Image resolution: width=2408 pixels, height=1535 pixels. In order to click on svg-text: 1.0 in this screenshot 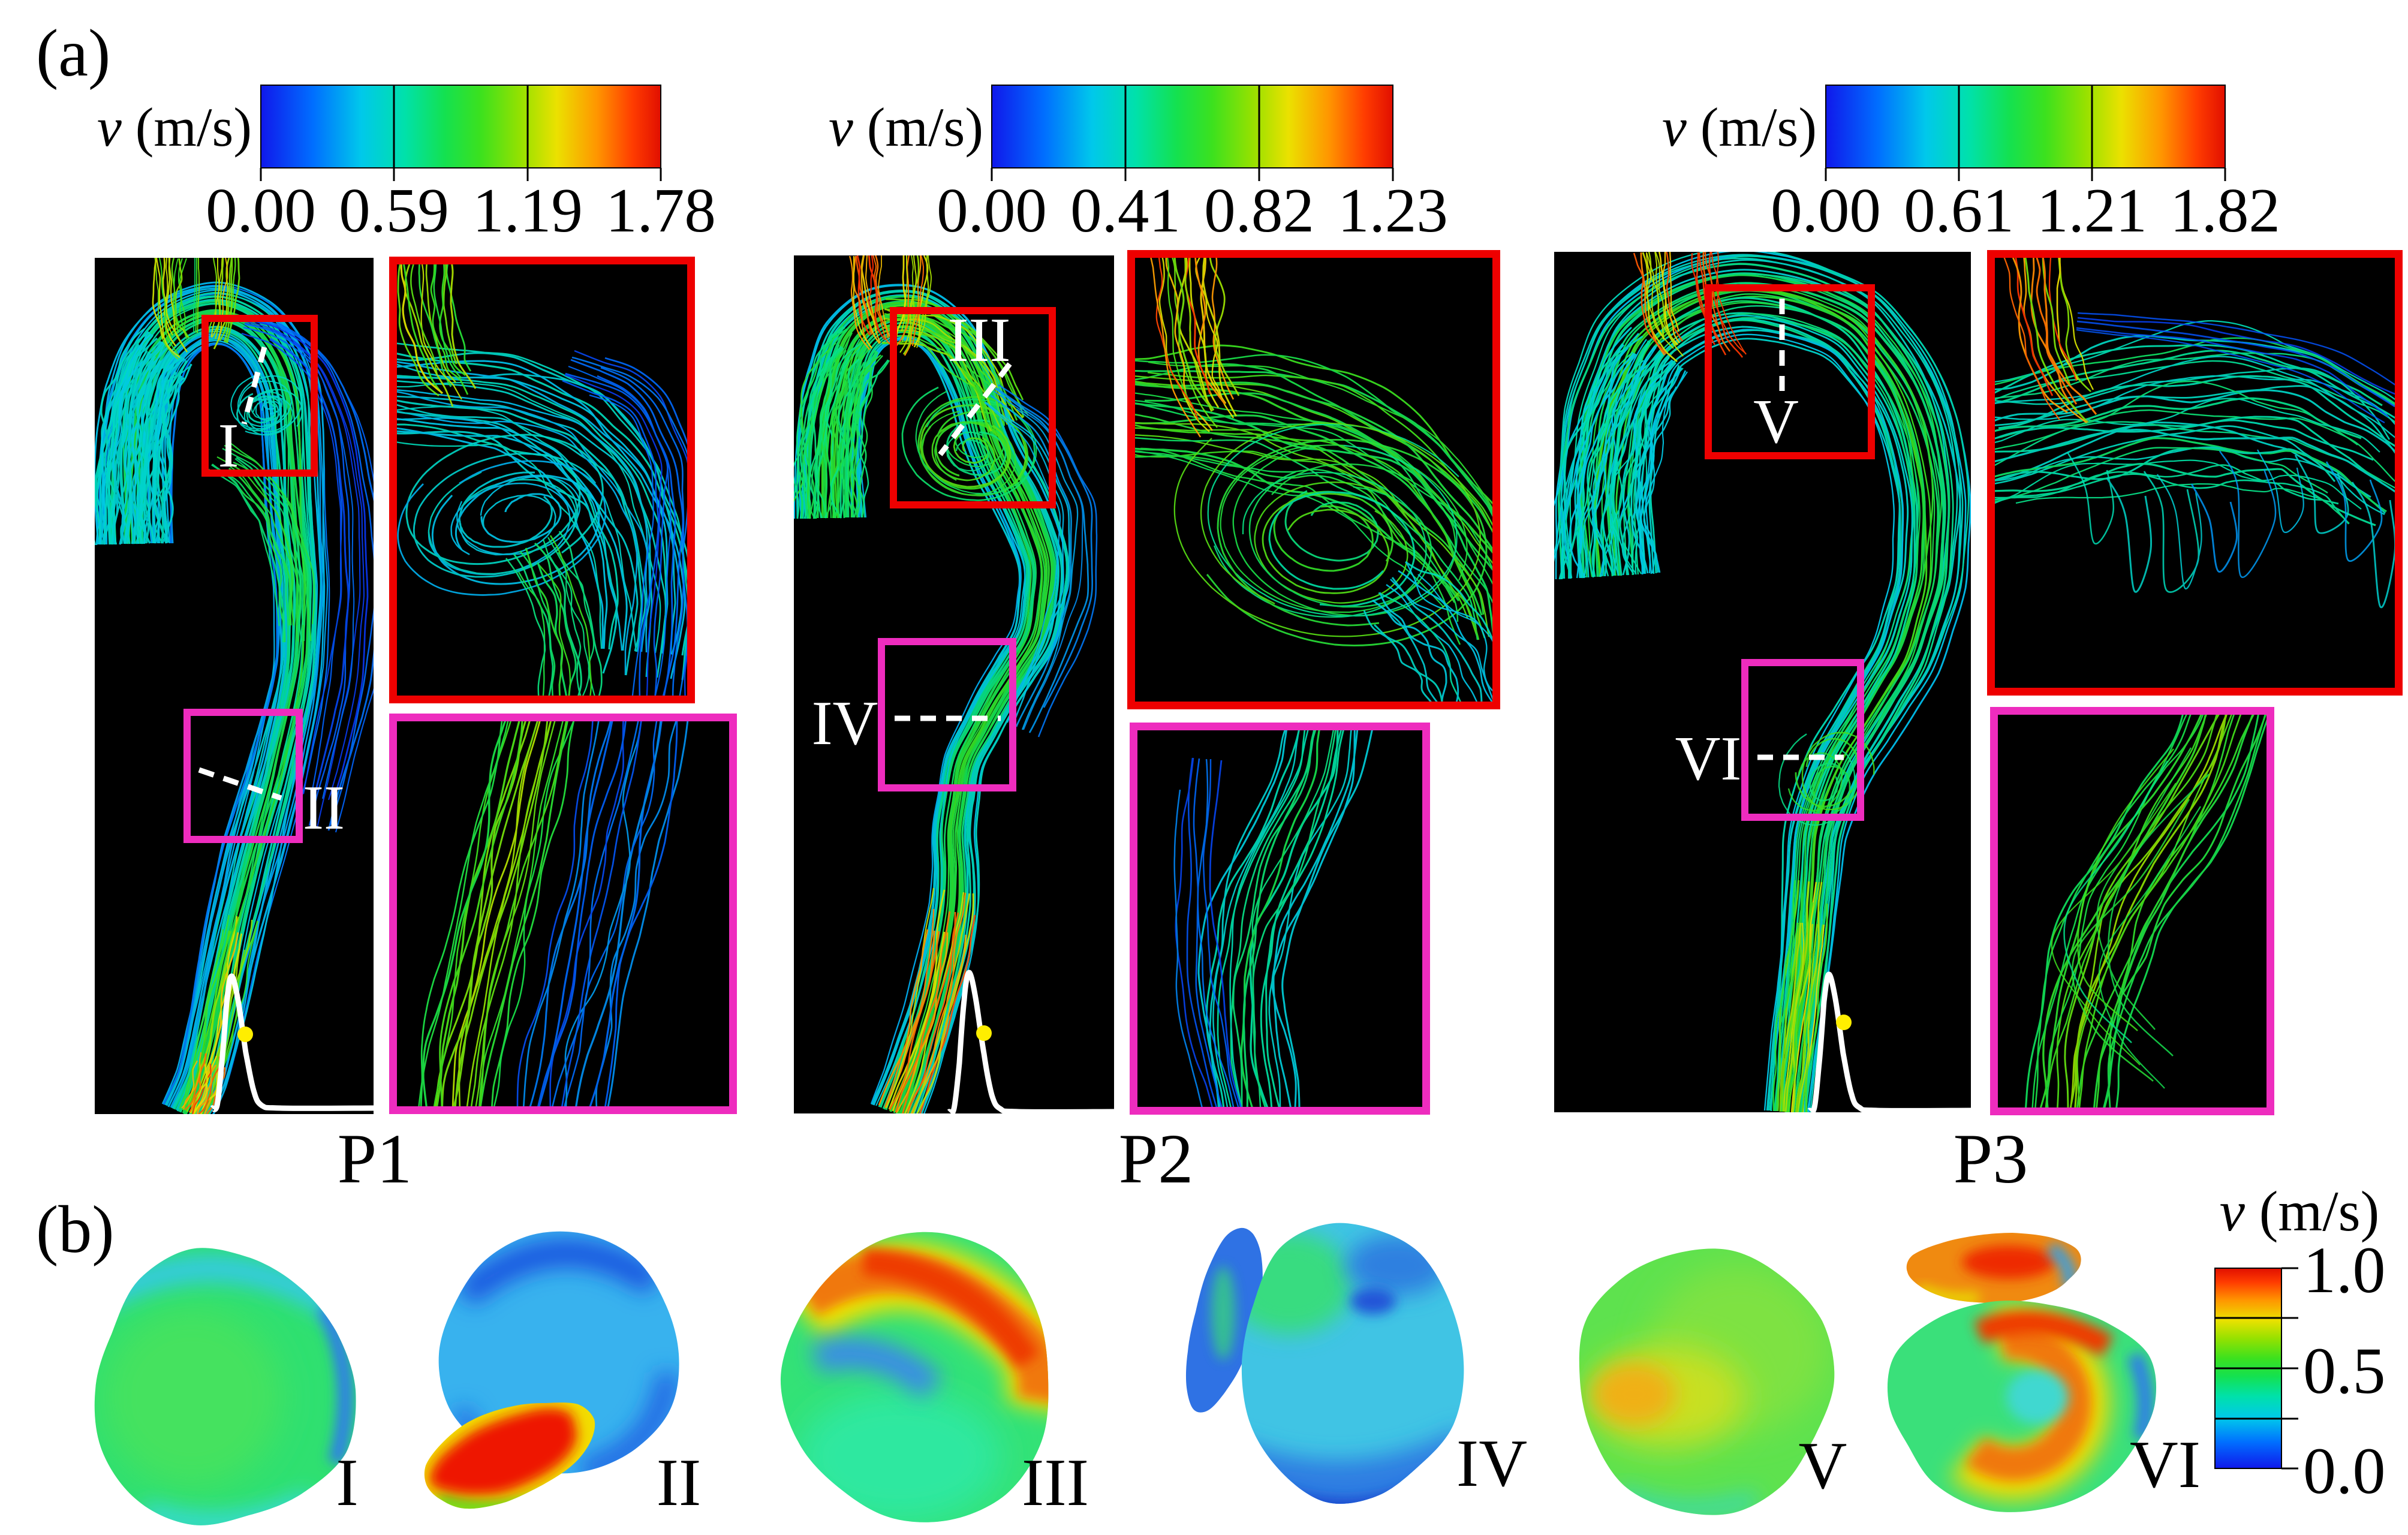, I will do `click(2344, 1270)`.